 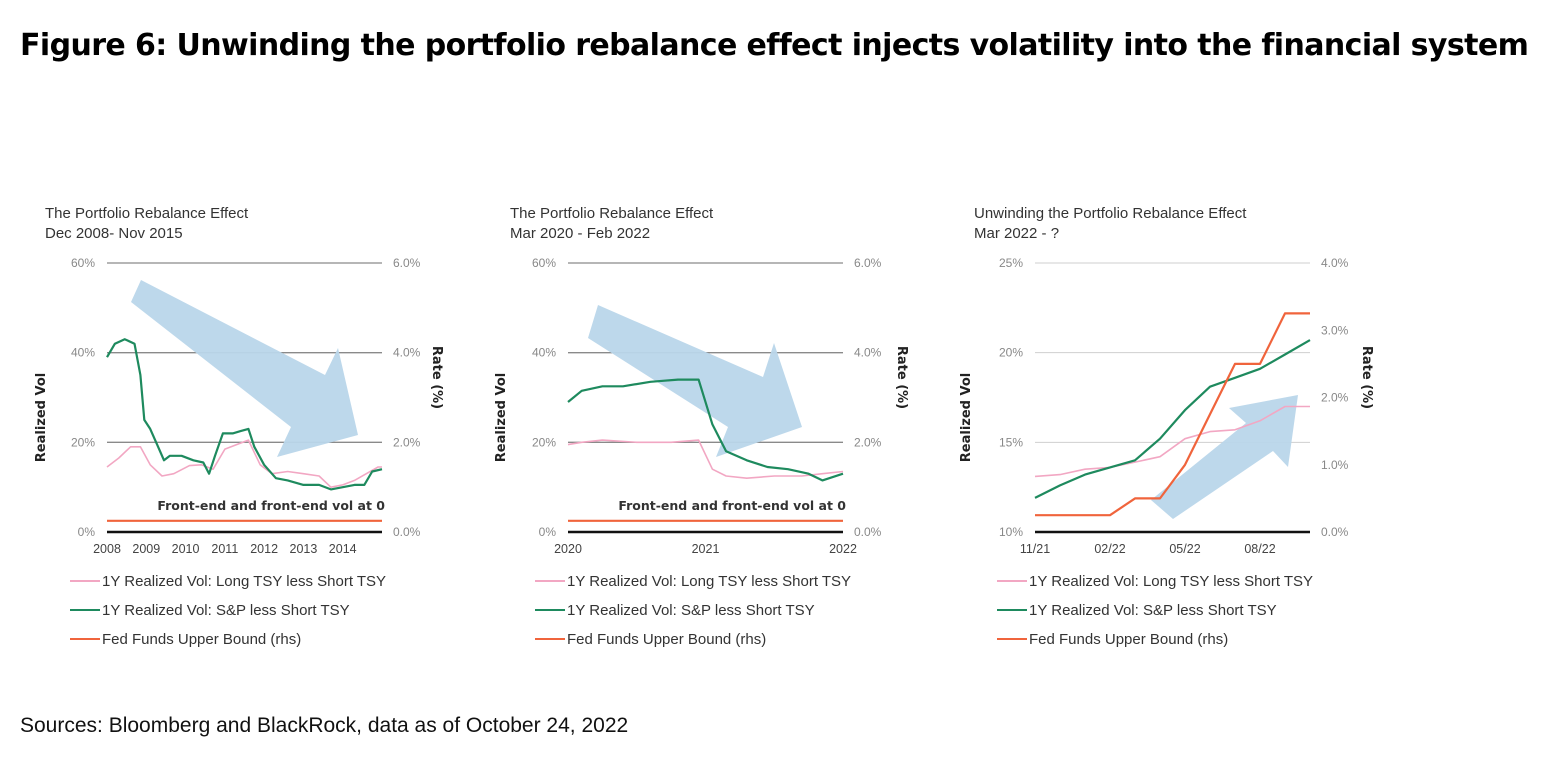 What do you see at coordinates (1035, 549) in the screenshot?
I see `x-tick-label: 11/21` at bounding box center [1035, 549].